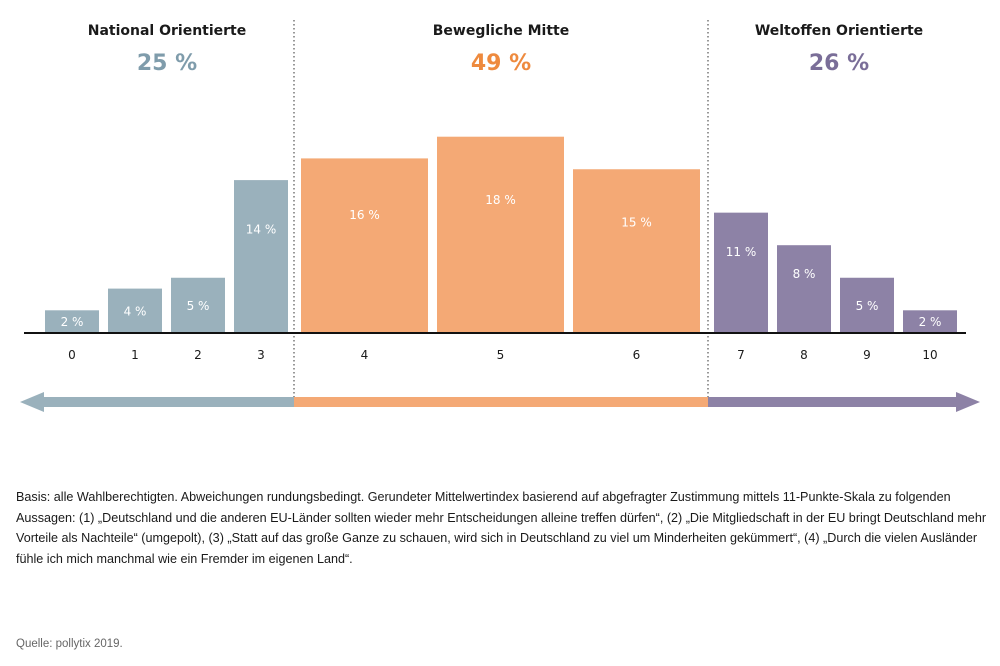 The image size is (1000, 666). I want to click on arrow-left-icon, so click(32, 402).